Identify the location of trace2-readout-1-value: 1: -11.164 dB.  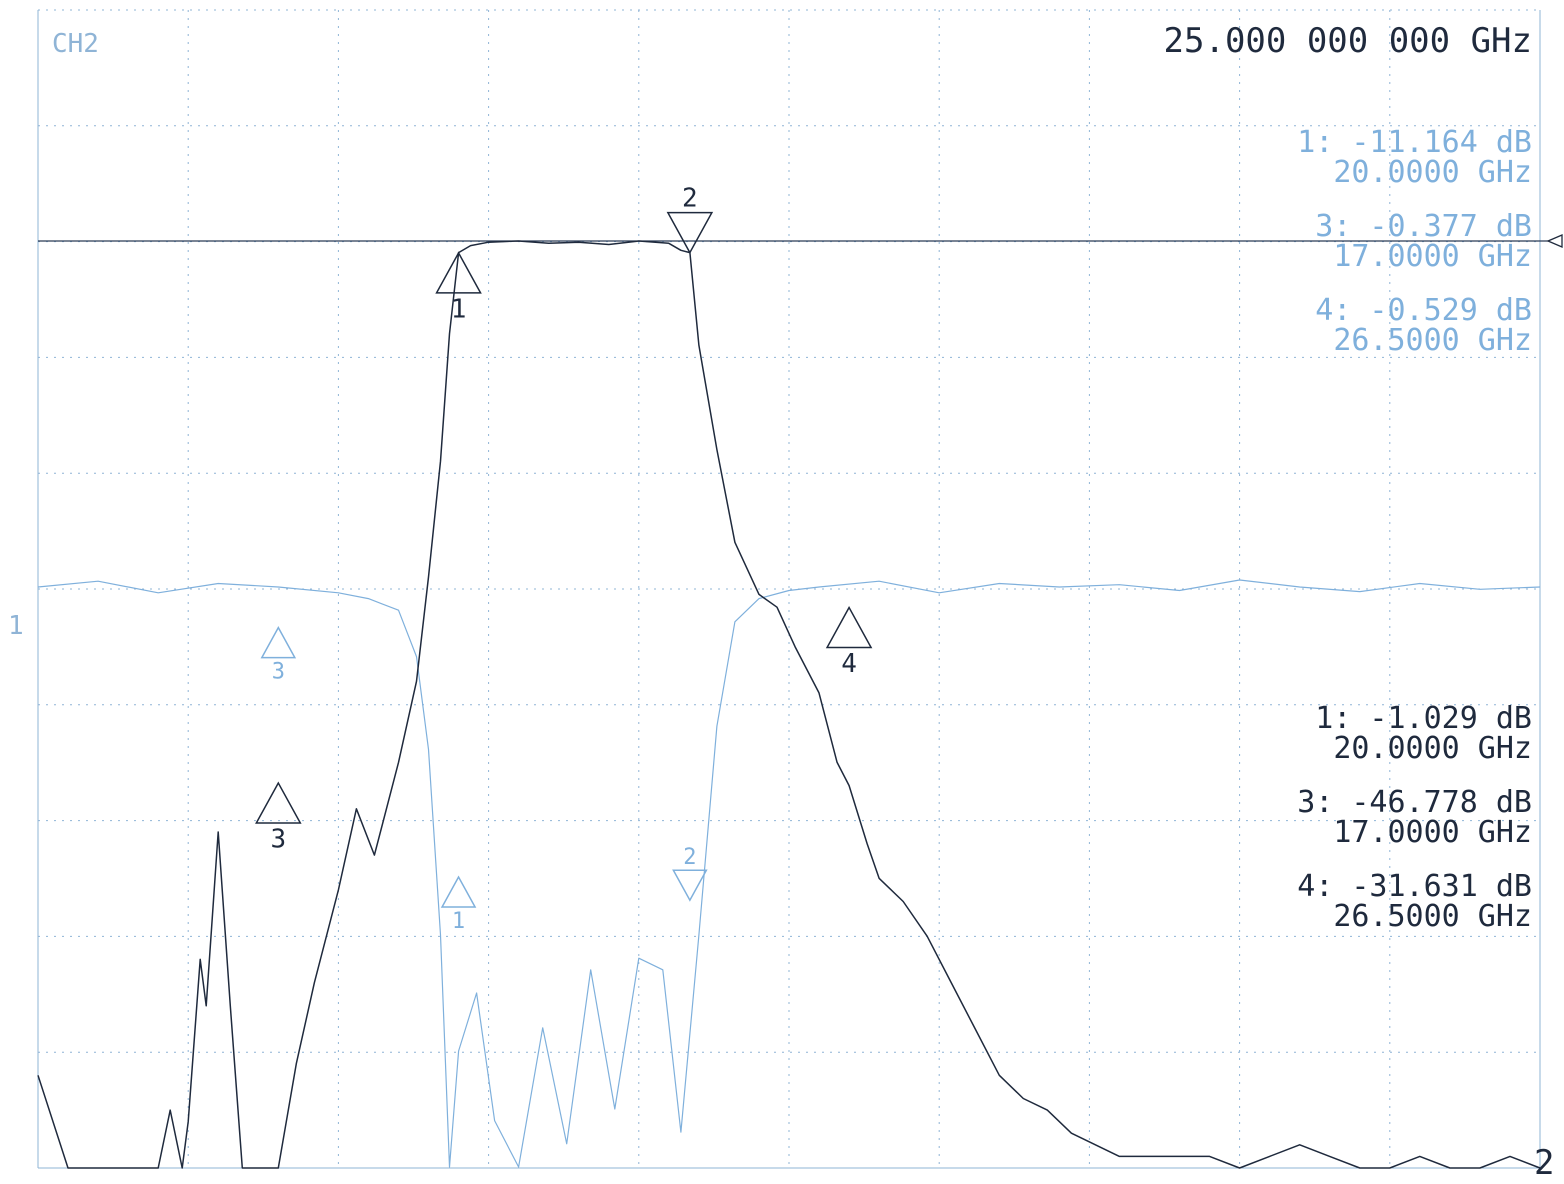
(1414, 142).